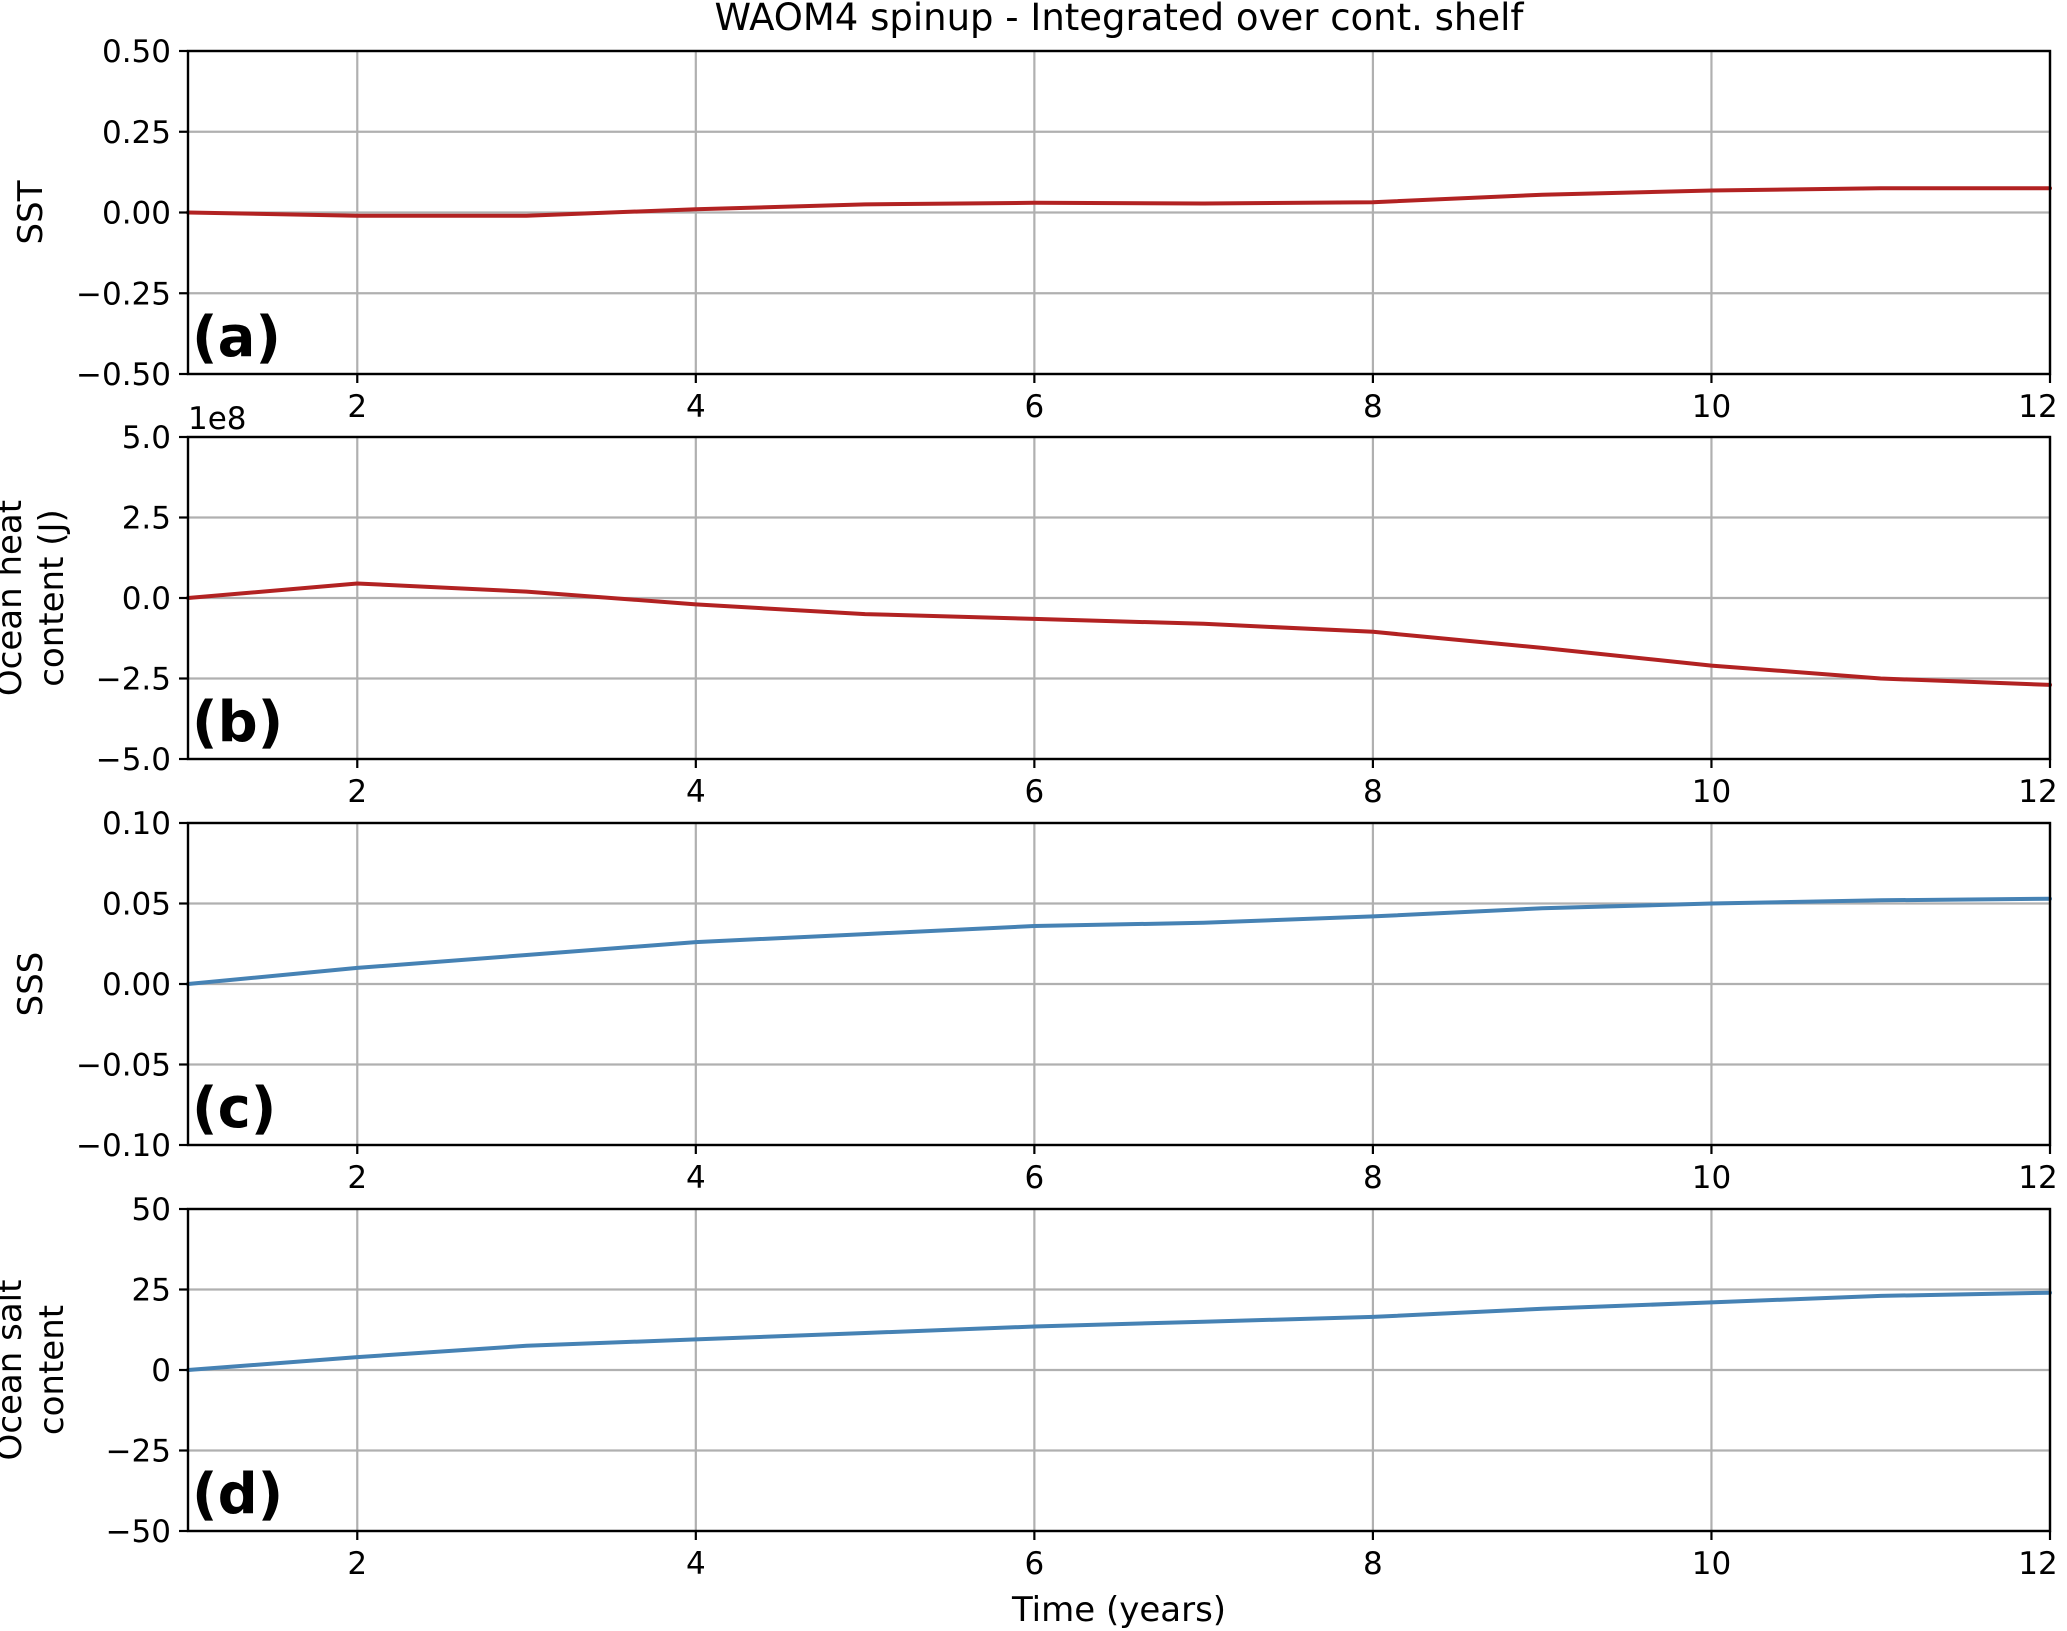  Describe the element at coordinates (146, 438) in the screenshot. I see `y-tick-label: 5.0` at that location.